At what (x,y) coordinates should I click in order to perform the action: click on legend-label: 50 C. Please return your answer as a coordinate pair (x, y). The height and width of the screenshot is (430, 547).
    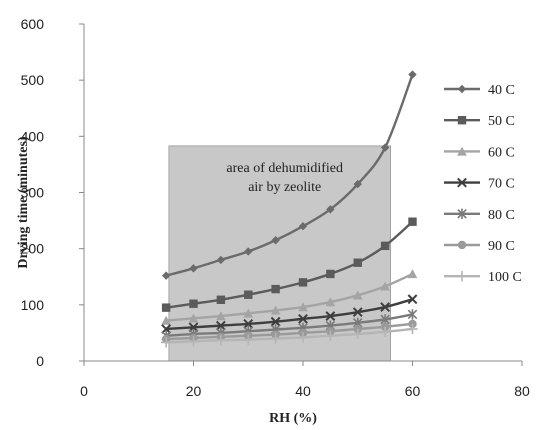
    Looking at the image, I should click on (501, 121).